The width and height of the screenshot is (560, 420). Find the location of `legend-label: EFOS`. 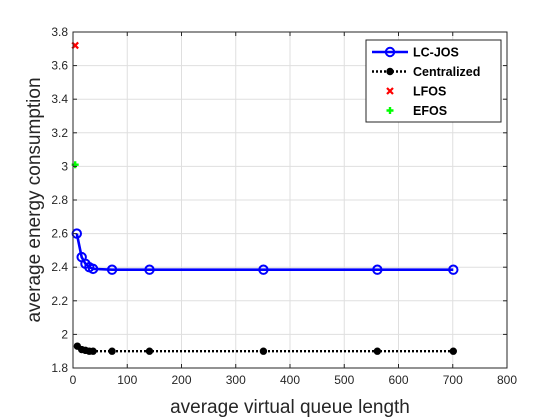

legend-label: EFOS is located at coordinates (430, 111).